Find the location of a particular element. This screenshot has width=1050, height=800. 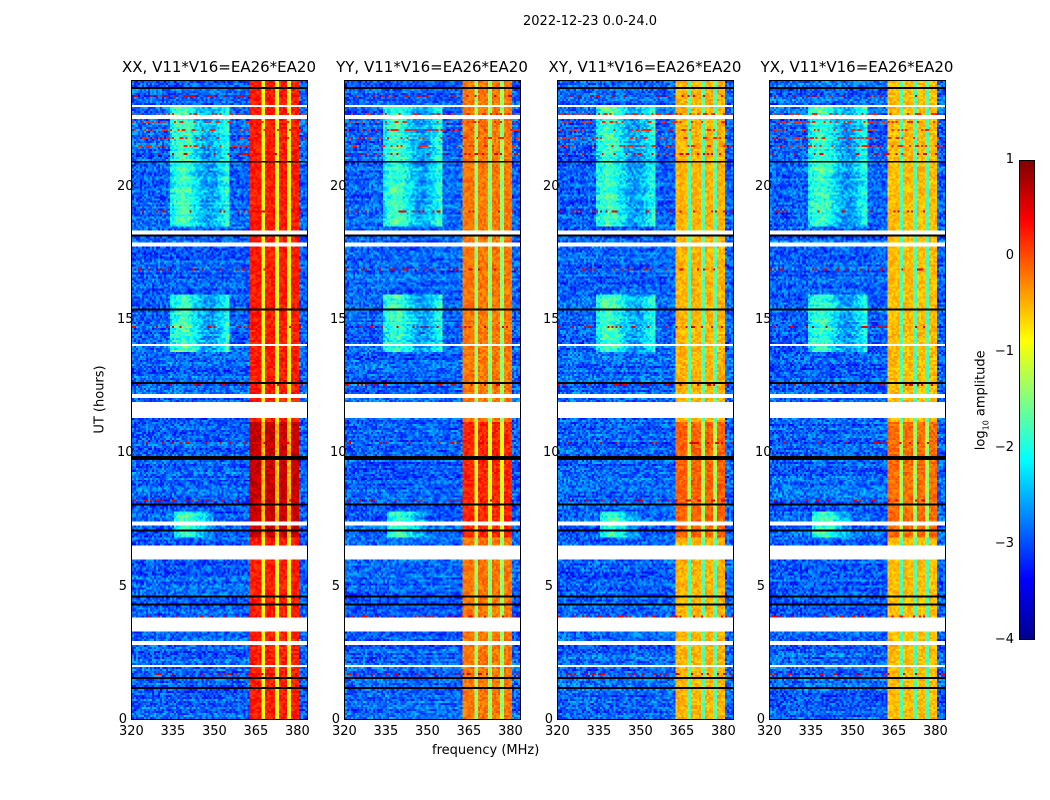

panel-title: YX, V11*V16=EA26*EA20 is located at coordinates (857, 67).